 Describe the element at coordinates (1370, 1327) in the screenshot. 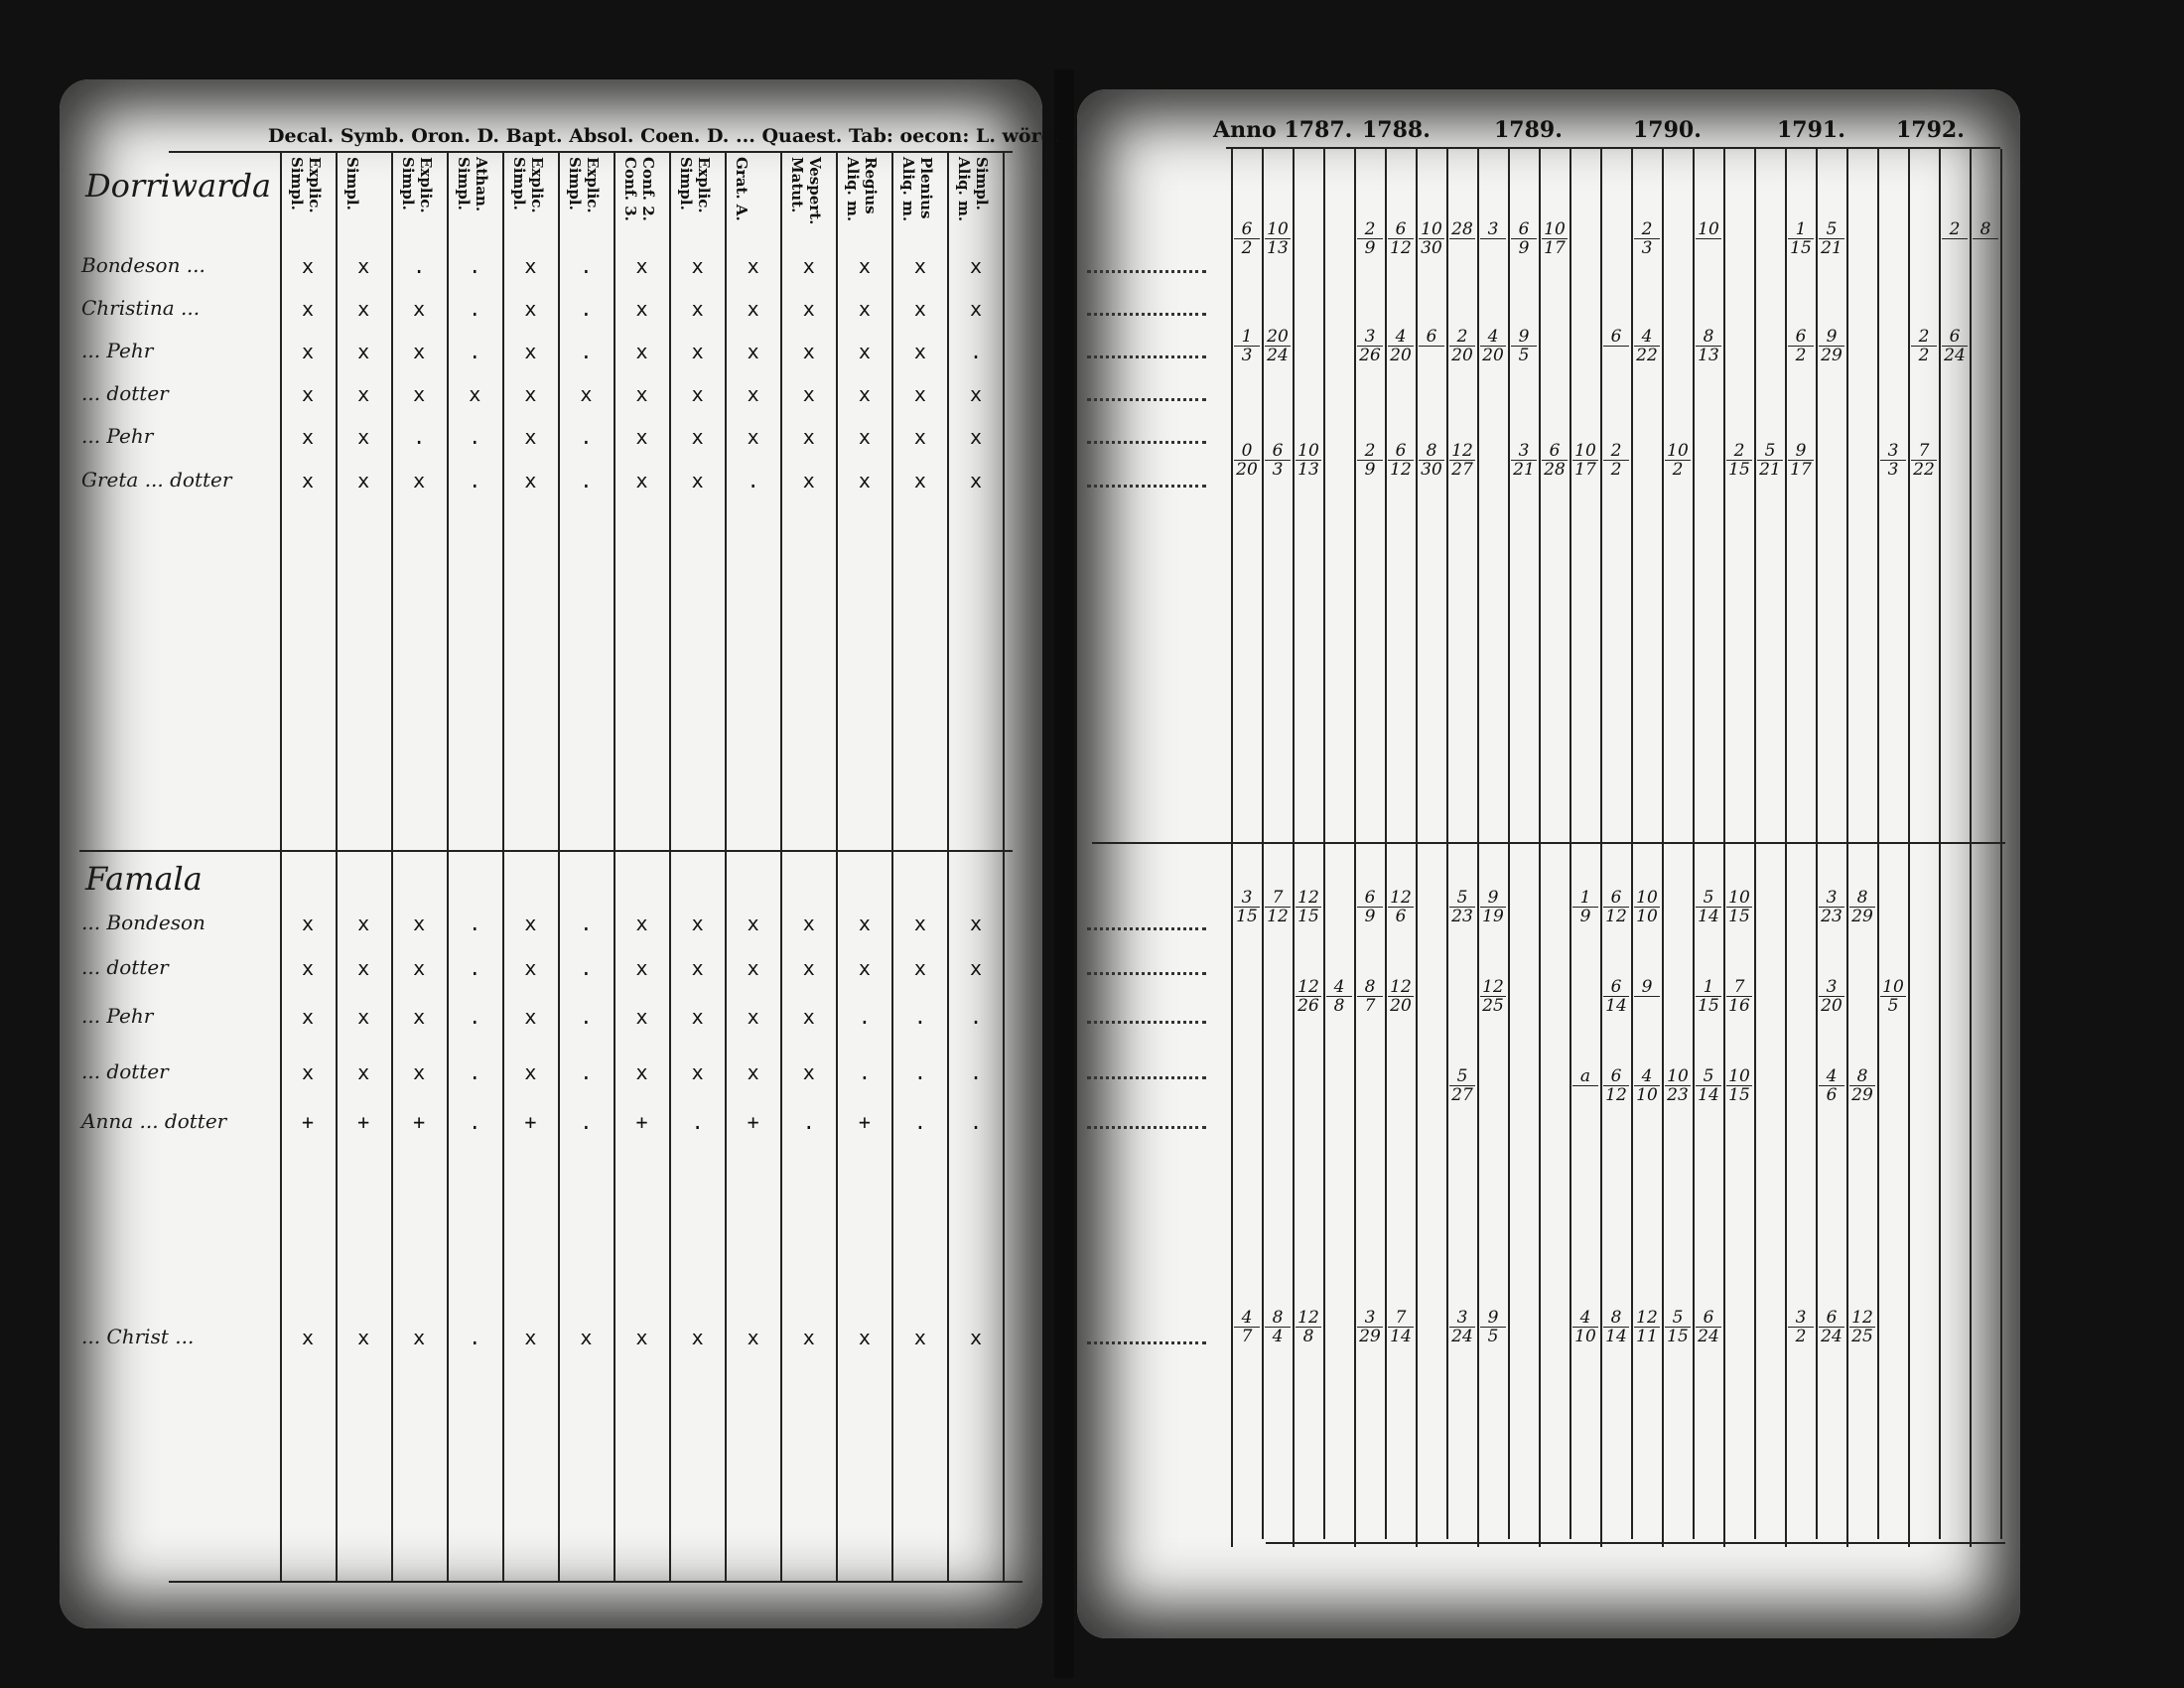

I see `date-entry: 3 29` at that location.